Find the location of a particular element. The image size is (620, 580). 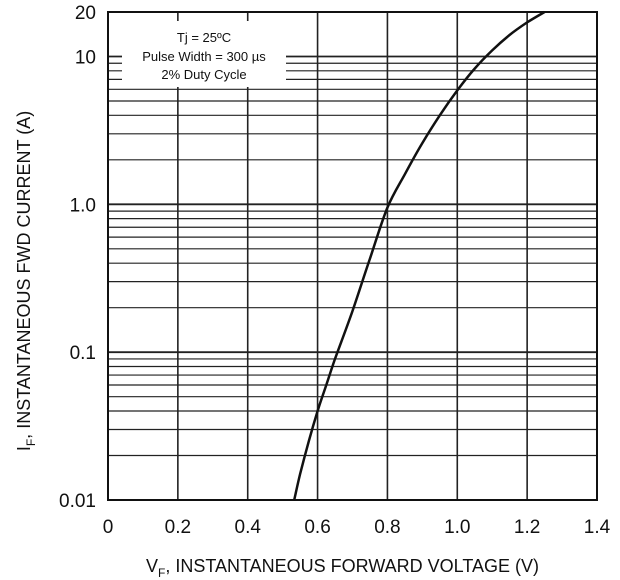

y-axis-label: IF, INSTANTANEOUS FWD CURRENT (A) is located at coordinates (26, 281).